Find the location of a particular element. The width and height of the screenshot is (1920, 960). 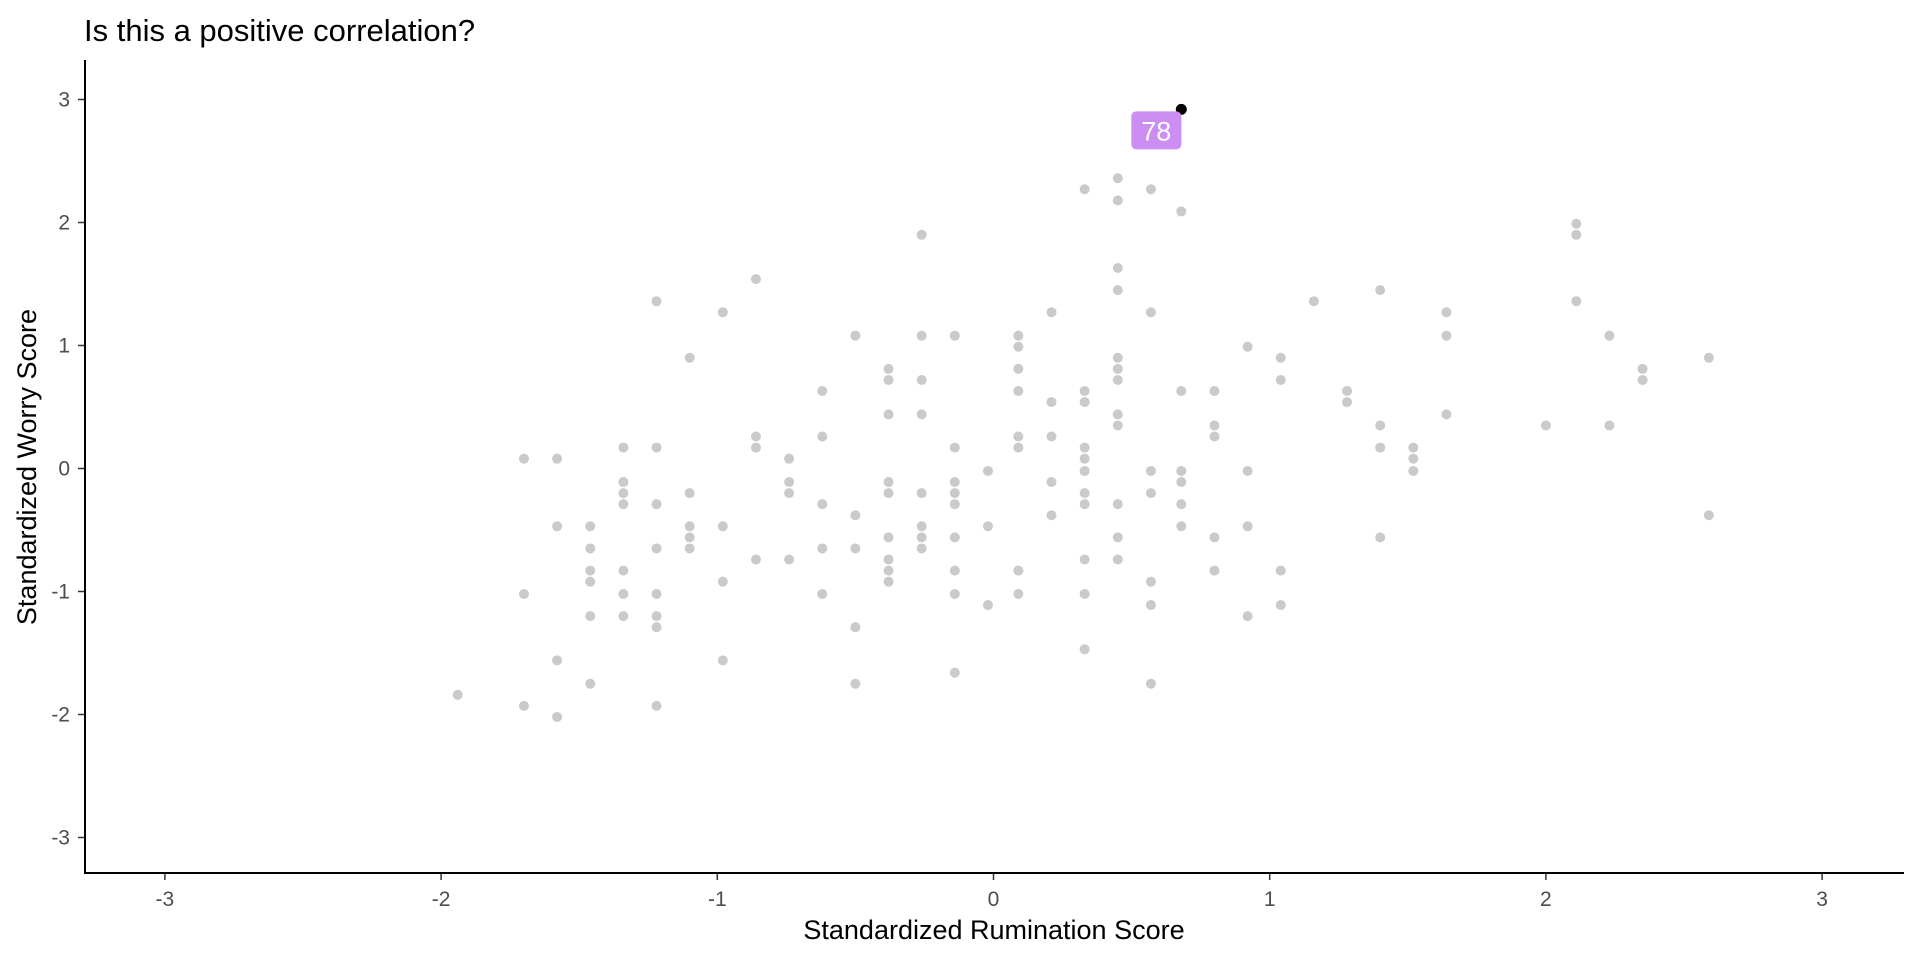

x-tick-label: -1 is located at coordinates (717, 899).